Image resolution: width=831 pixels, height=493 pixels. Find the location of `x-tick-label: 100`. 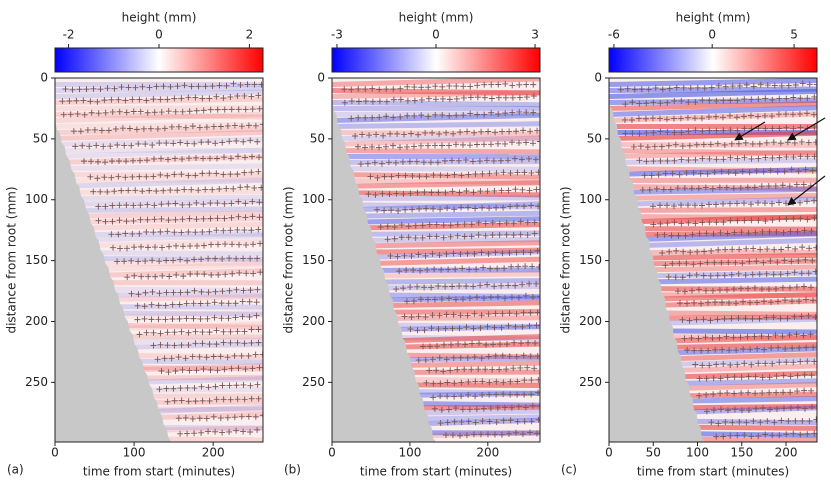

x-tick-label: 100 is located at coordinates (409, 453).